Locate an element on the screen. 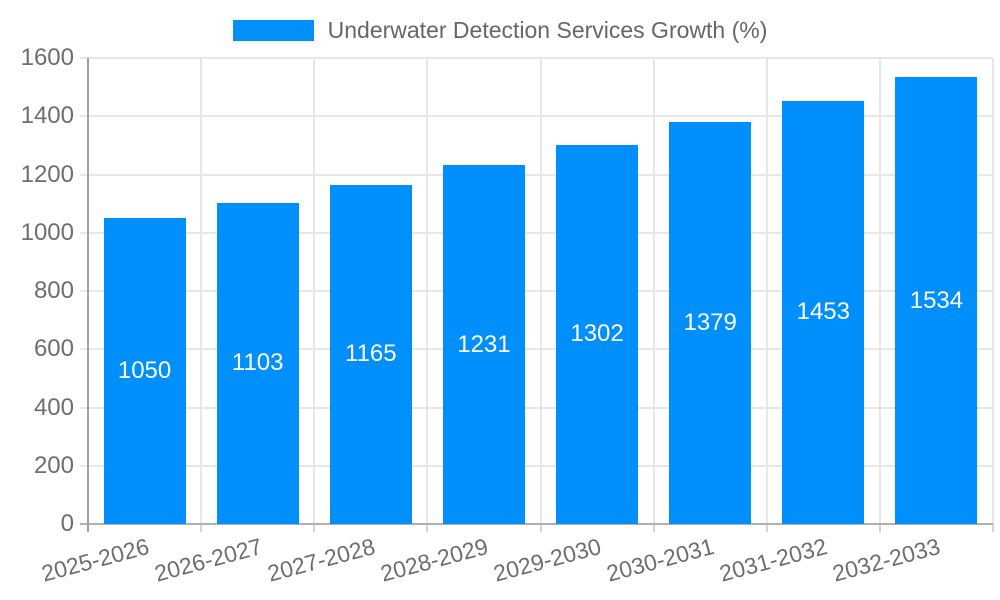  x-tick-label: 2025-2026 is located at coordinates (95, 560).